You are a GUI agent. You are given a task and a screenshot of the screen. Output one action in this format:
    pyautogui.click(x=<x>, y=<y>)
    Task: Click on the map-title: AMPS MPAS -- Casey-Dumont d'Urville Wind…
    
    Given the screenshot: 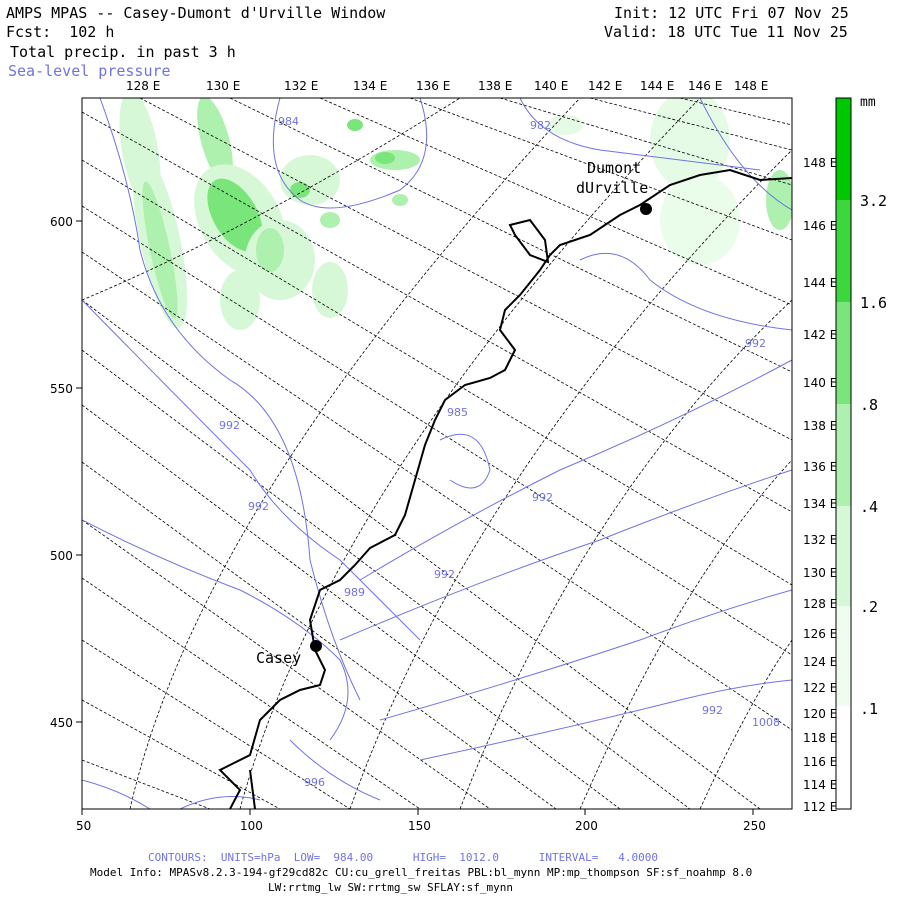 What is the action you would take?
    pyautogui.click(x=196, y=13)
    